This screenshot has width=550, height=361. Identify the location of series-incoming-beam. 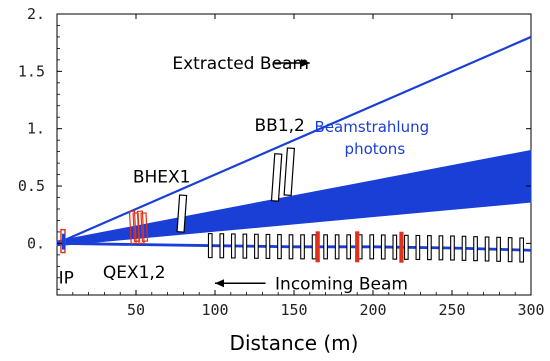
(294, 246).